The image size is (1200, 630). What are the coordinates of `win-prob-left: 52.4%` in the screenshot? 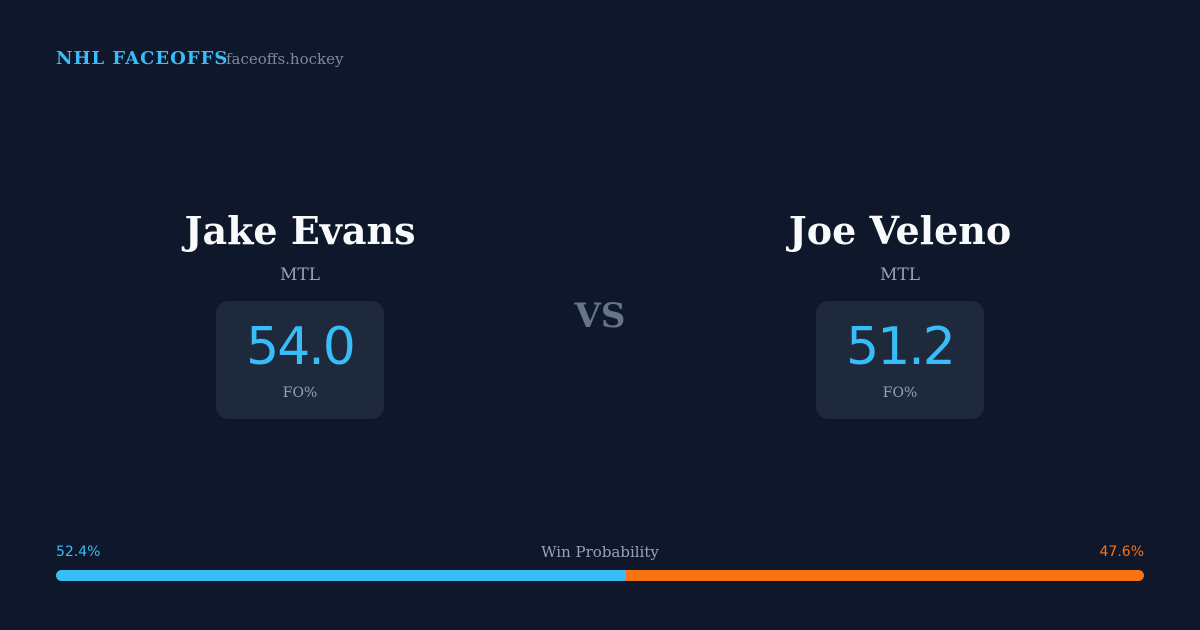 It's located at (78, 552).